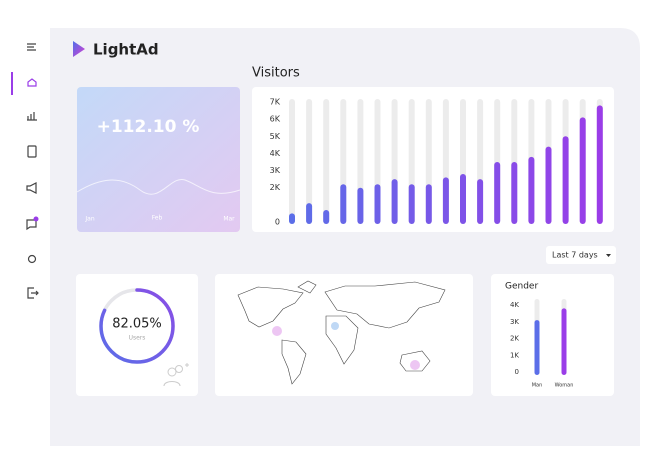 The image size is (646, 451). I want to click on growth-card, so click(158, 159).